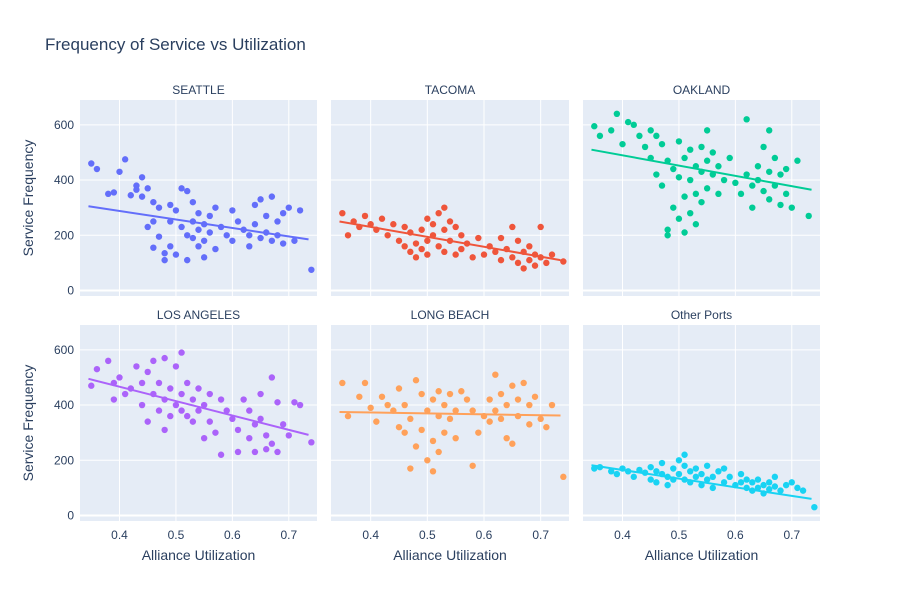 The width and height of the screenshot is (900, 600). I want to click on x-tick-label: 0.6, so click(735, 535).